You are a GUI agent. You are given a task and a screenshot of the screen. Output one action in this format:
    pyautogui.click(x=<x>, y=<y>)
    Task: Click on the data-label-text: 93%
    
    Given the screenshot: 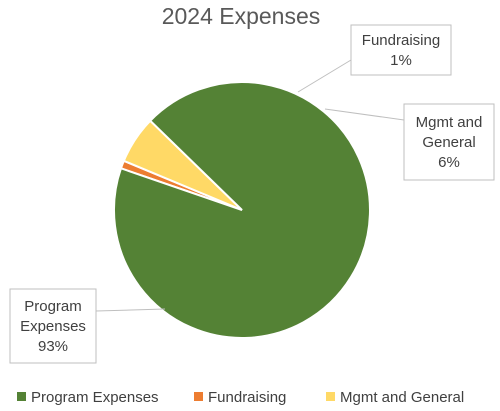 What is the action you would take?
    pyautogui.click(x=53, y=346)
    